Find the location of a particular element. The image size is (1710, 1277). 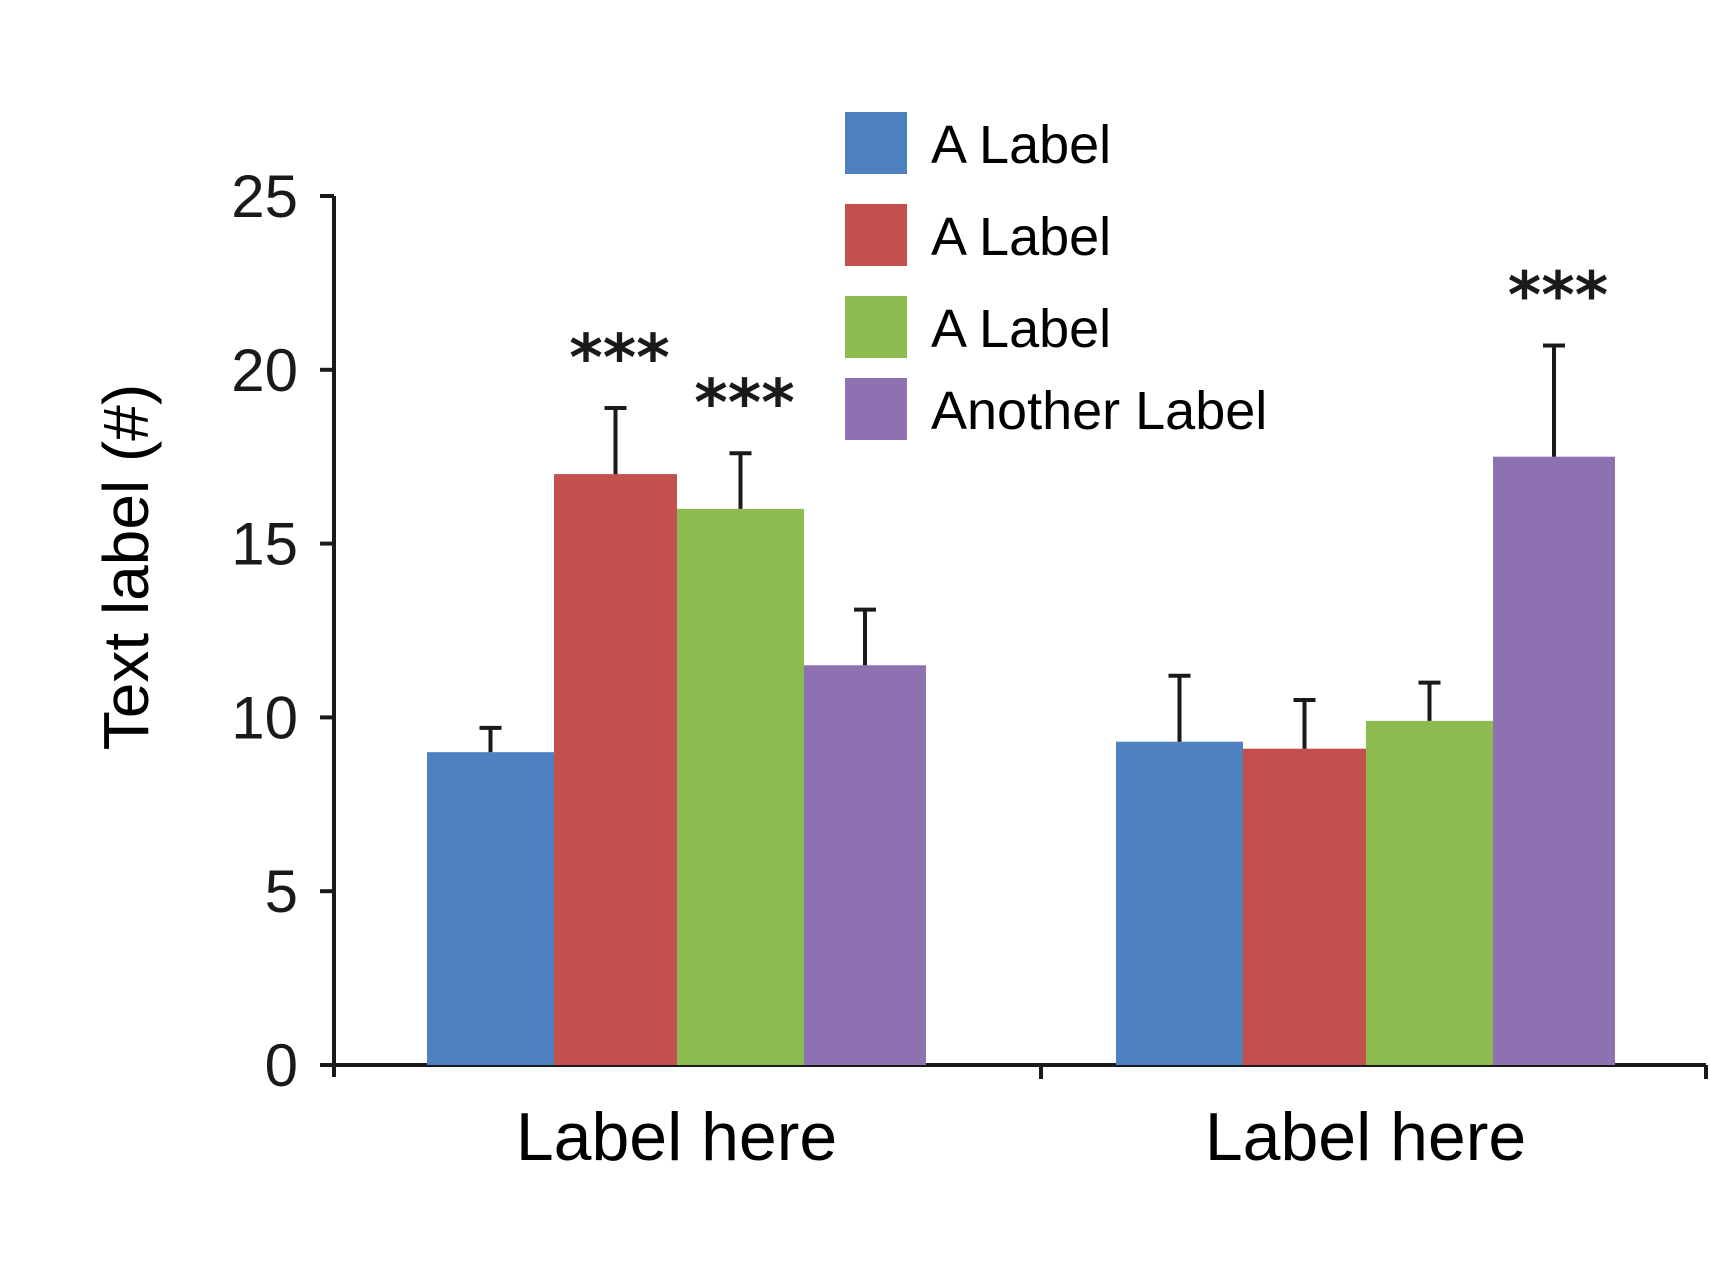

y-tick-label: 5 is located at coordinates (281, 891).